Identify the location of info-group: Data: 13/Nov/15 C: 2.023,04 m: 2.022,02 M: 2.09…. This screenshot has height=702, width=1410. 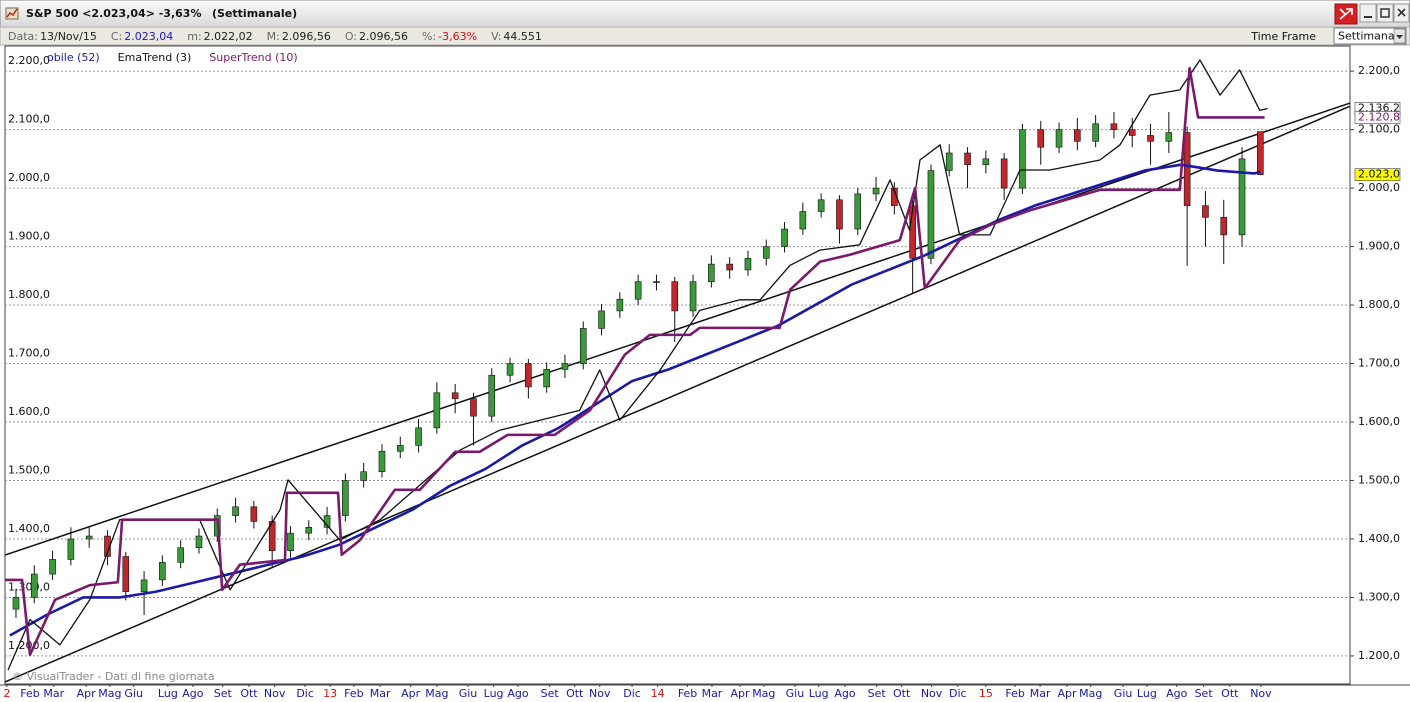
(275, 36).